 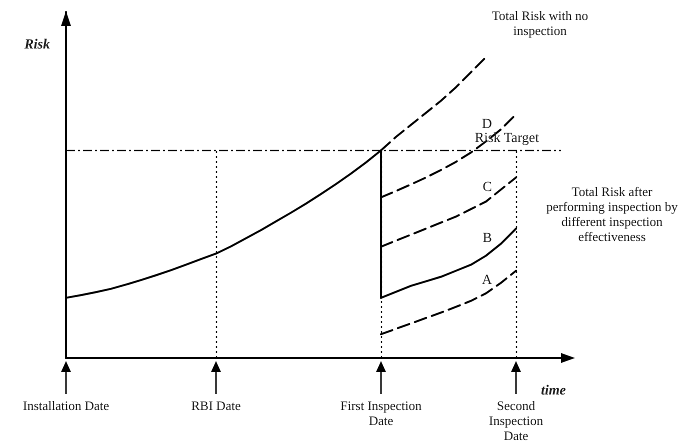 I want to click on x-tick-label: Second Inspection Date, so click(x=516, y=420).